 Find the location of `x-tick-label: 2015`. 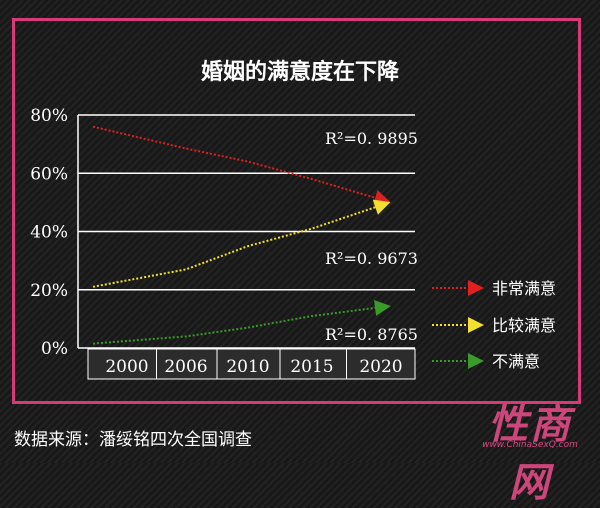

x-tick-label: 2015 is located at coordinates (311, 367).